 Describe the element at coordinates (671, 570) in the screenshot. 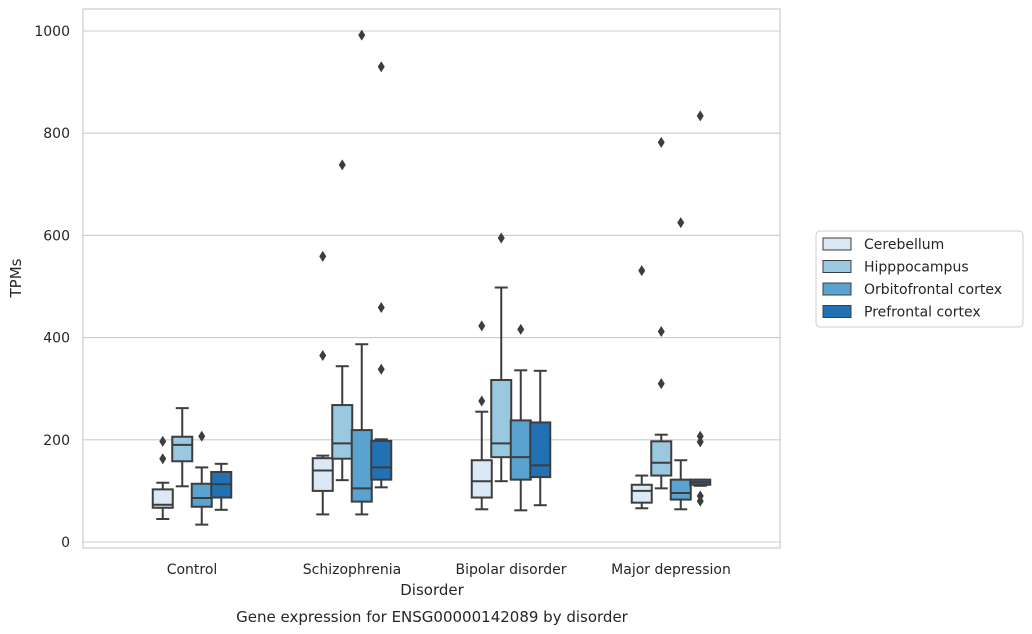

I see `x-tick-label: Major depression` at that location.